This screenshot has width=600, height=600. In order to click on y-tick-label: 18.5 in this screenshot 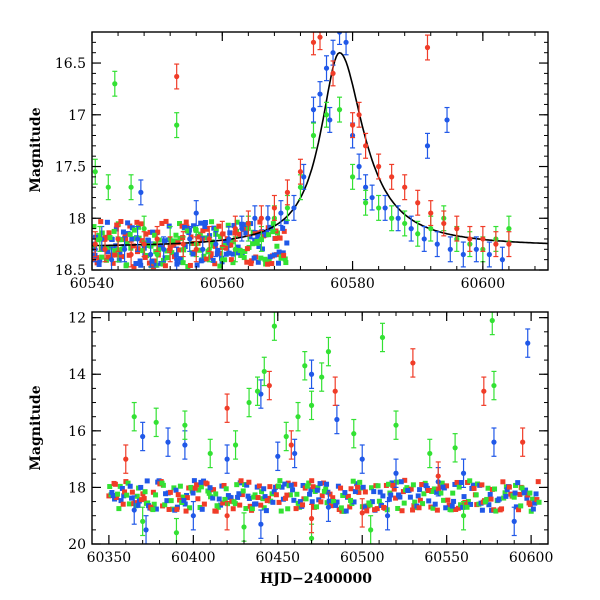, I will do `click(70, 271)`.